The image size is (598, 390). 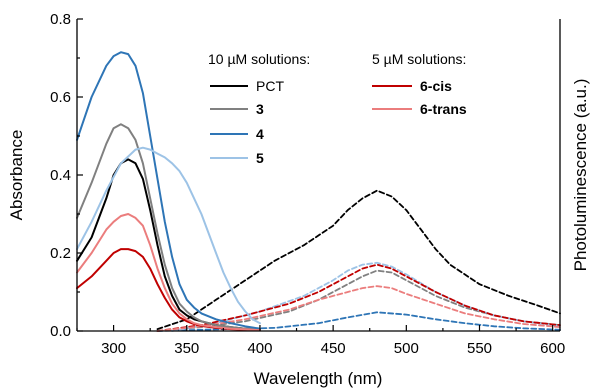 I want to click on pl-line-6-trans, so click(x=358, y=308).